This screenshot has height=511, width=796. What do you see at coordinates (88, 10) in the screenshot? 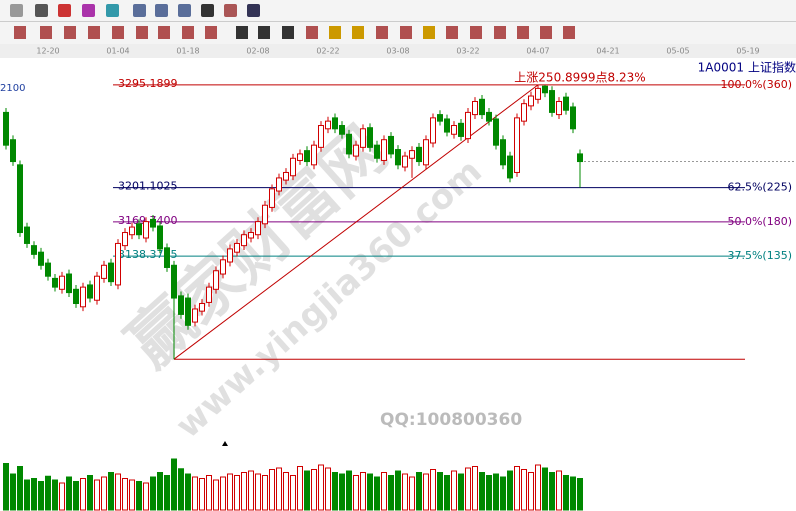
I see `icon-draw` at bounding box center [88, 10].